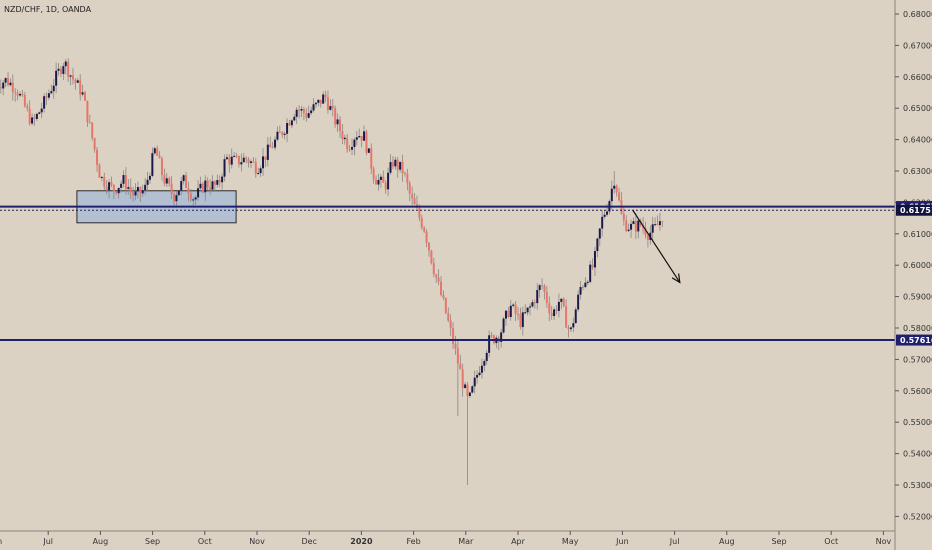 This screenshot has height=550, width=932. Describe the element at coordinates (152, 541) in the screenshot. I see `time-tick-label: Sep` at that location.